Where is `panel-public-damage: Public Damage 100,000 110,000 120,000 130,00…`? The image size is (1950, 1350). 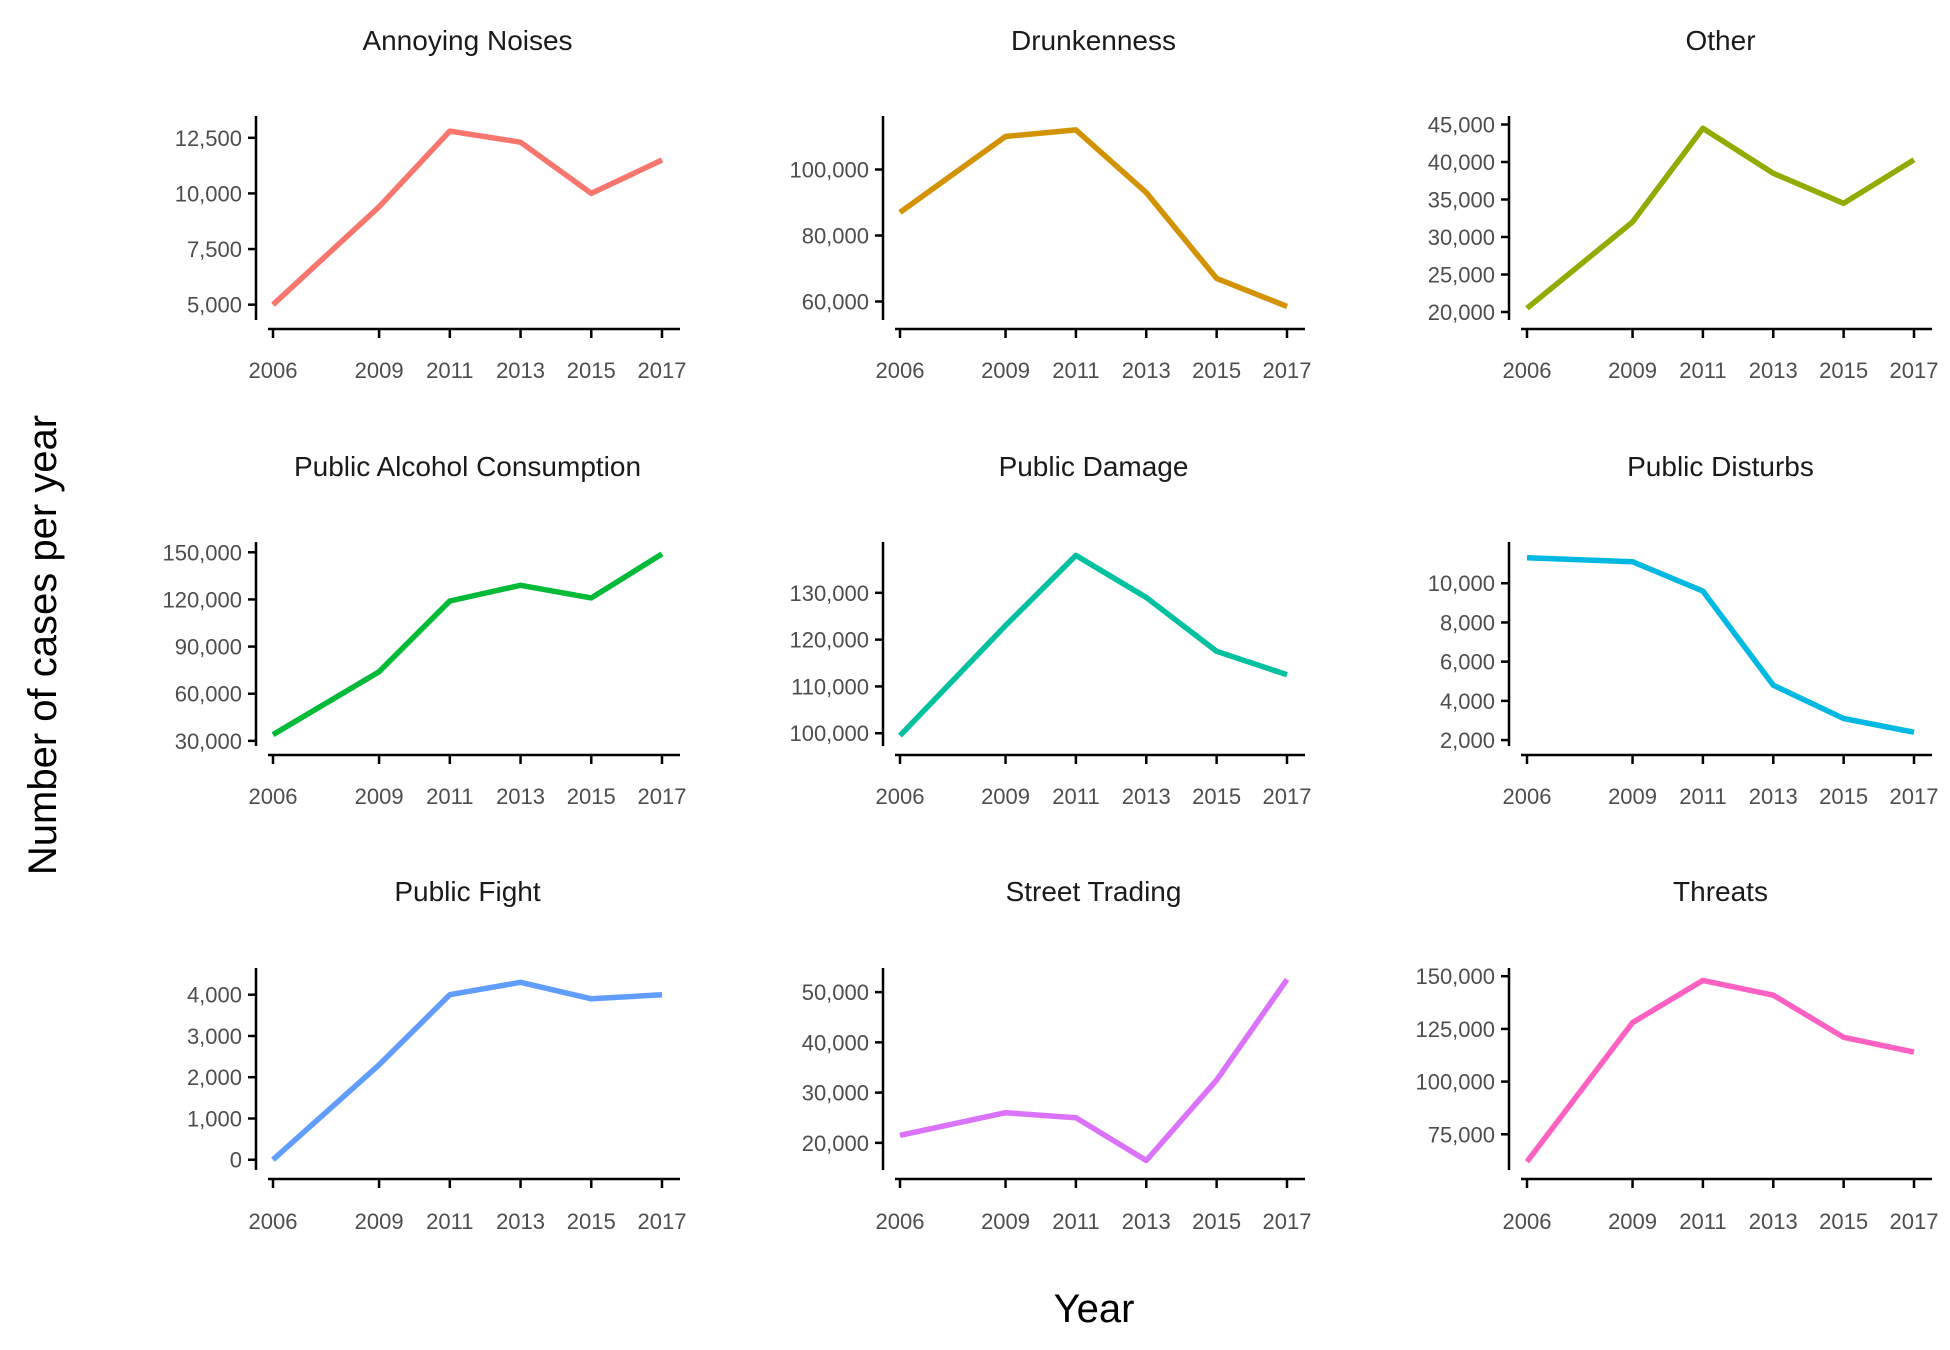
panel-public-damage: Public Damage 100,000 110,000 120,000 130,00… is located at coordinates (1050, 630).